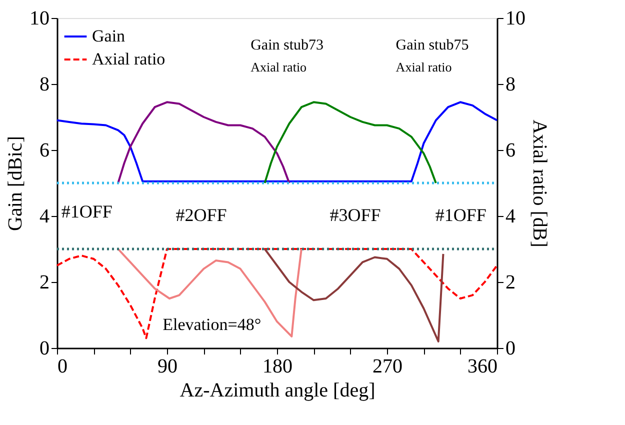 The height and width of the screenshot is (425, 625). What do you see at coordinates (45, 151) in the screenshot?
I see `y-tick-label: 6` at bounding box center [45, 151].